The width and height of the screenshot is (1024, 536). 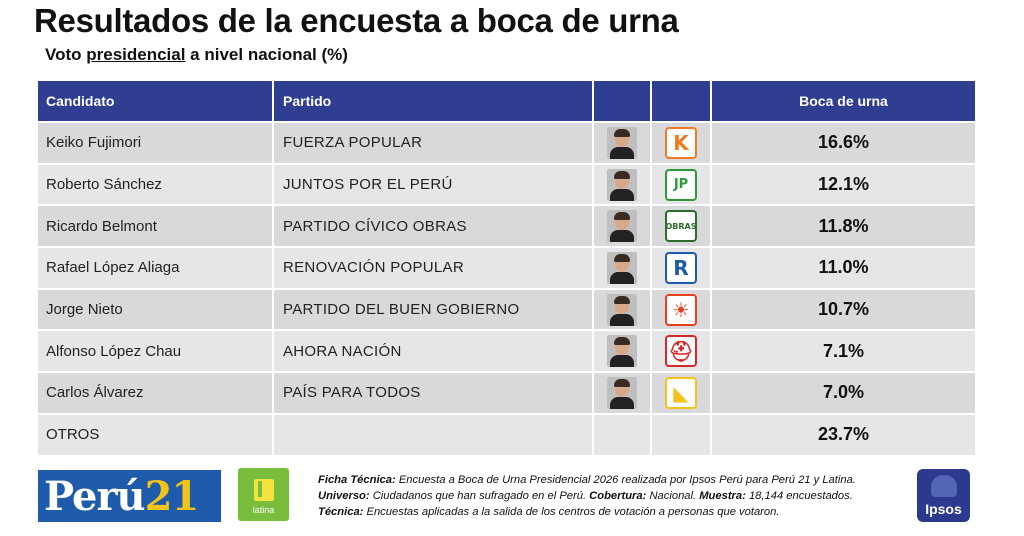 I want to click on party-logo-icon: ◣, so click(x=681, y=392).